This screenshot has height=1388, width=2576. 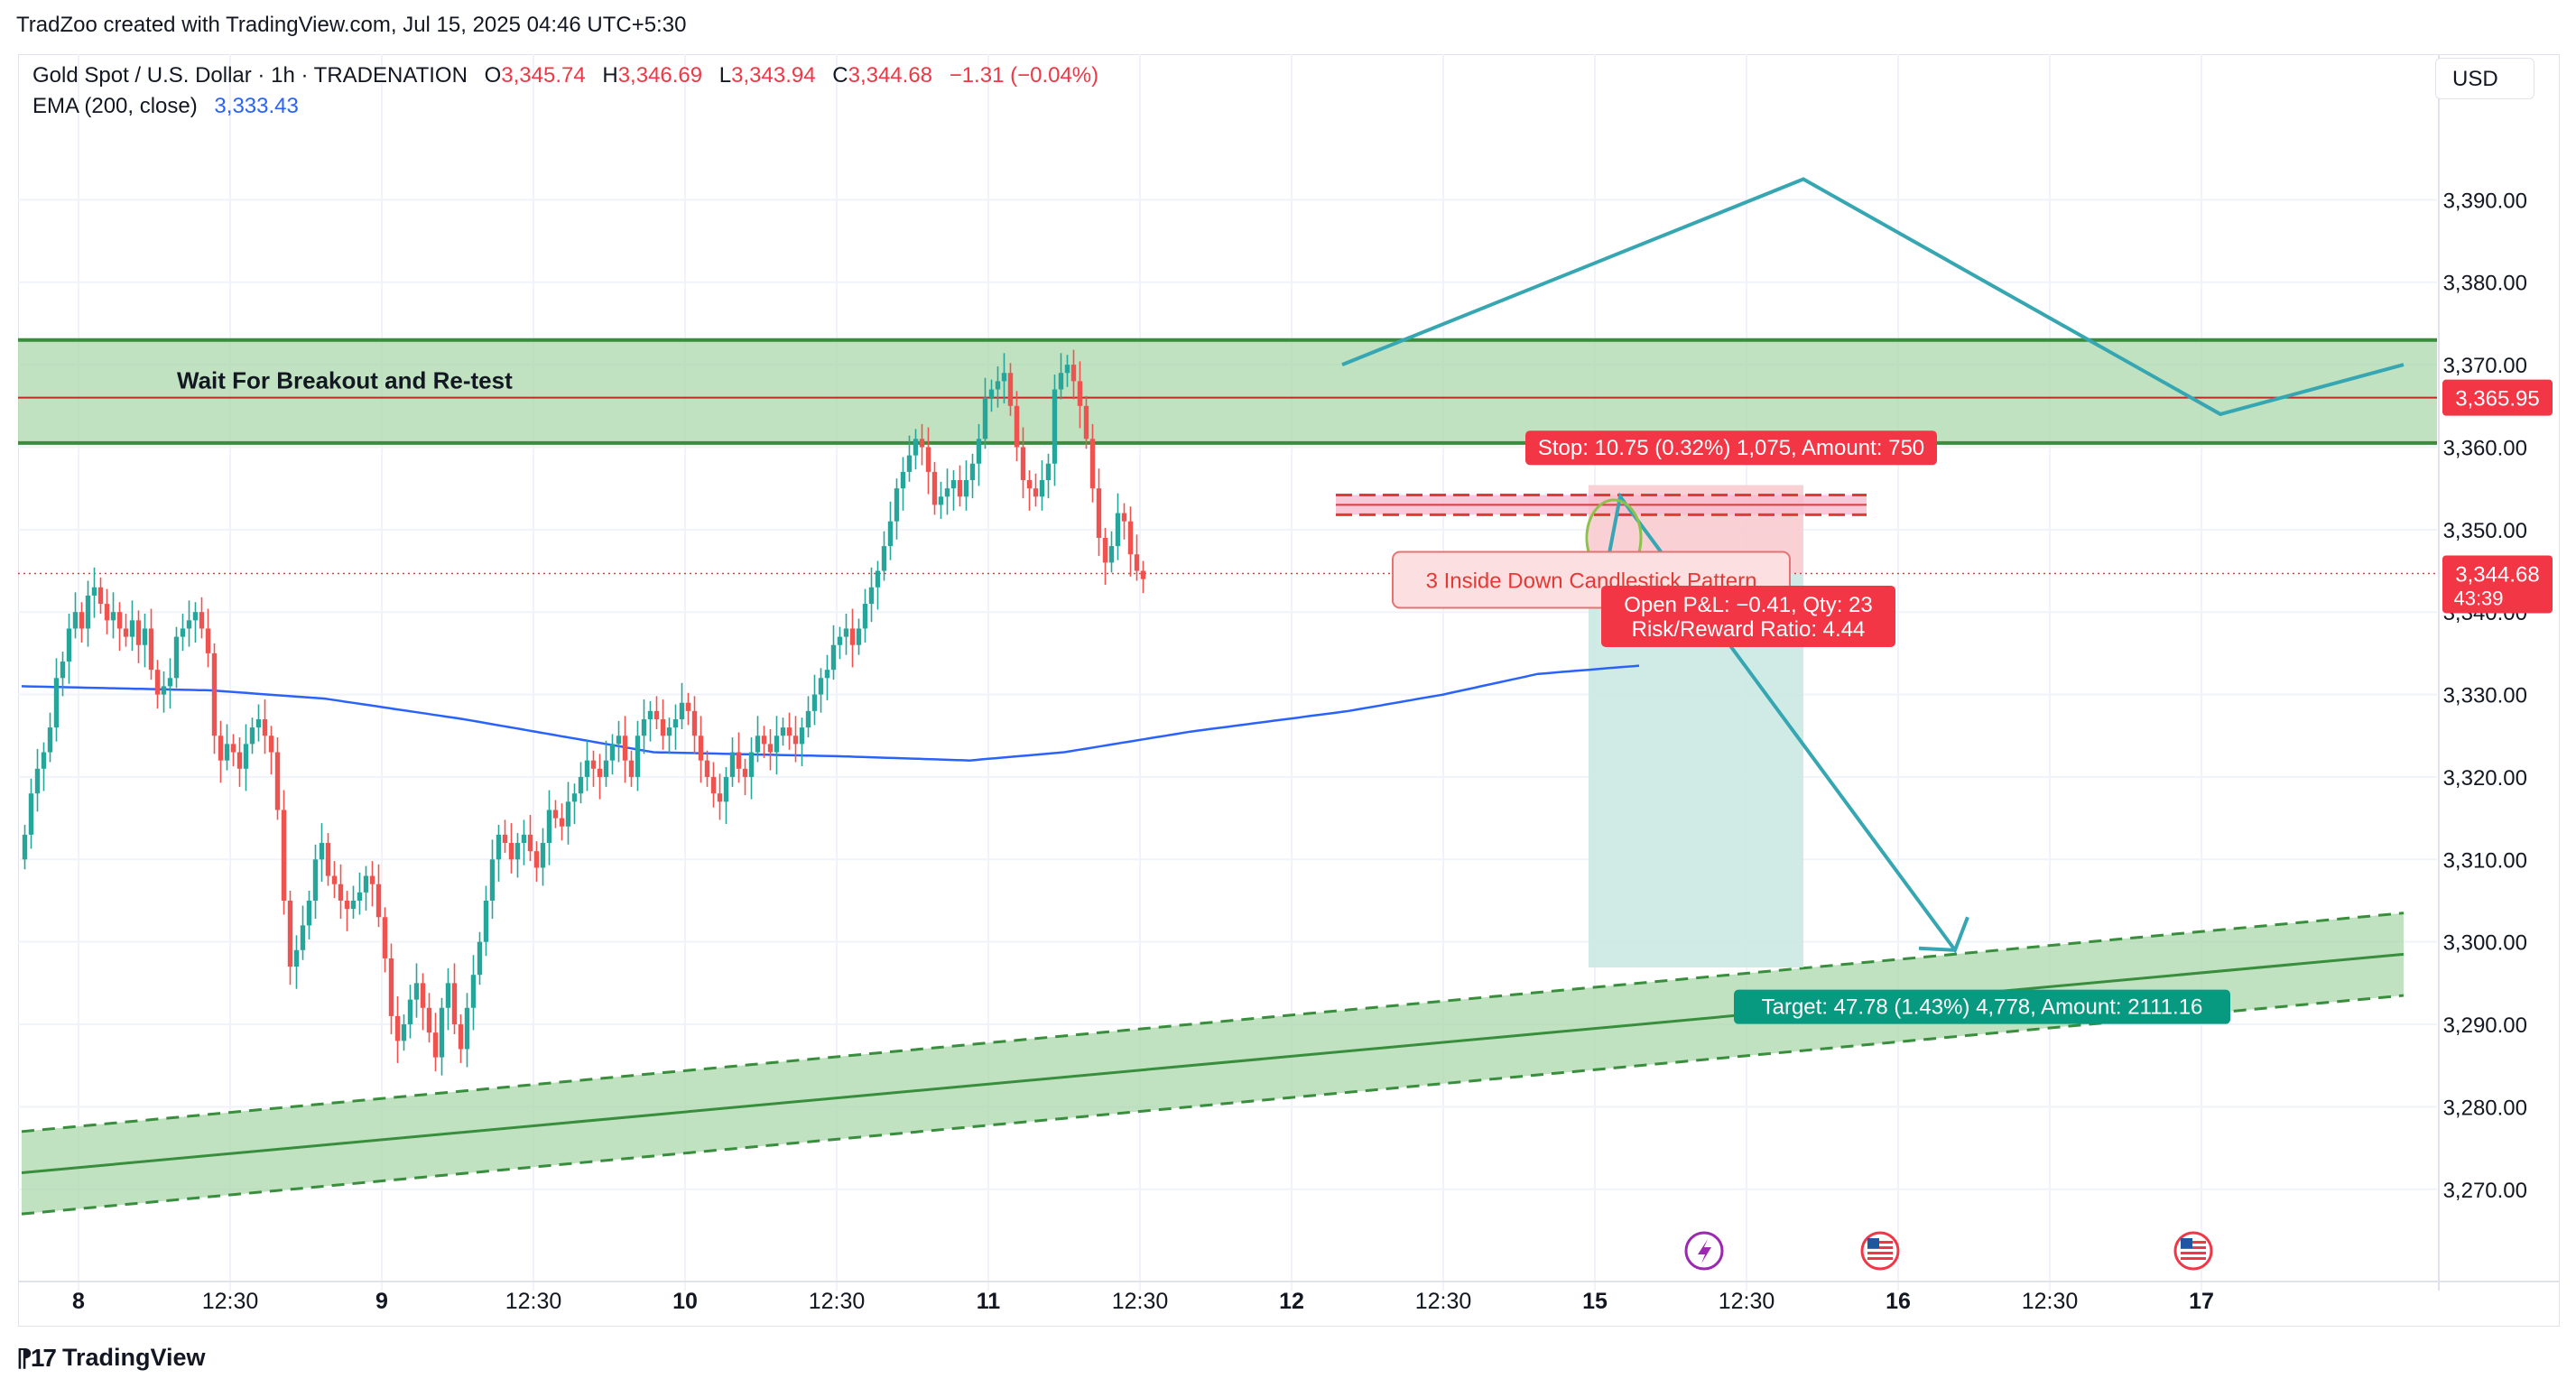 I want to click on price-tick: 3,360.00, so click(x=2485, y=448).